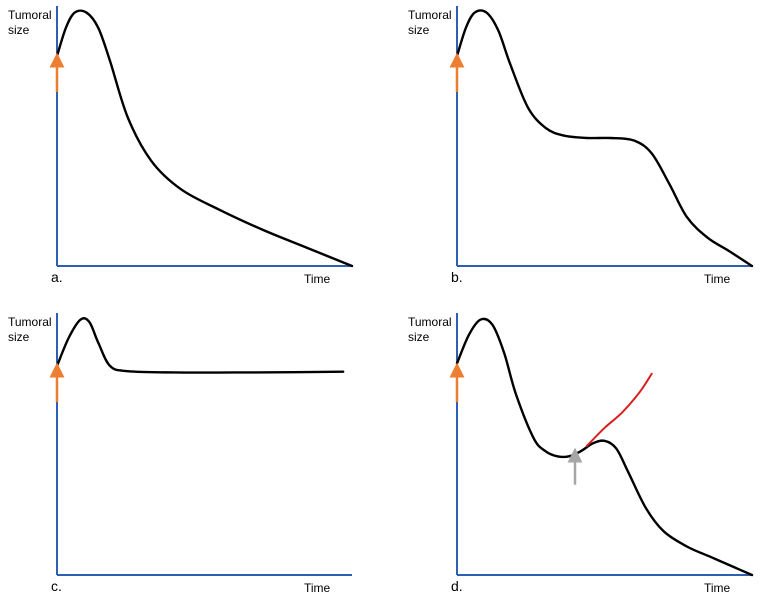 This screenshot has height=599, width=765. I want to click on panel-letter: b., so click(457, 277).